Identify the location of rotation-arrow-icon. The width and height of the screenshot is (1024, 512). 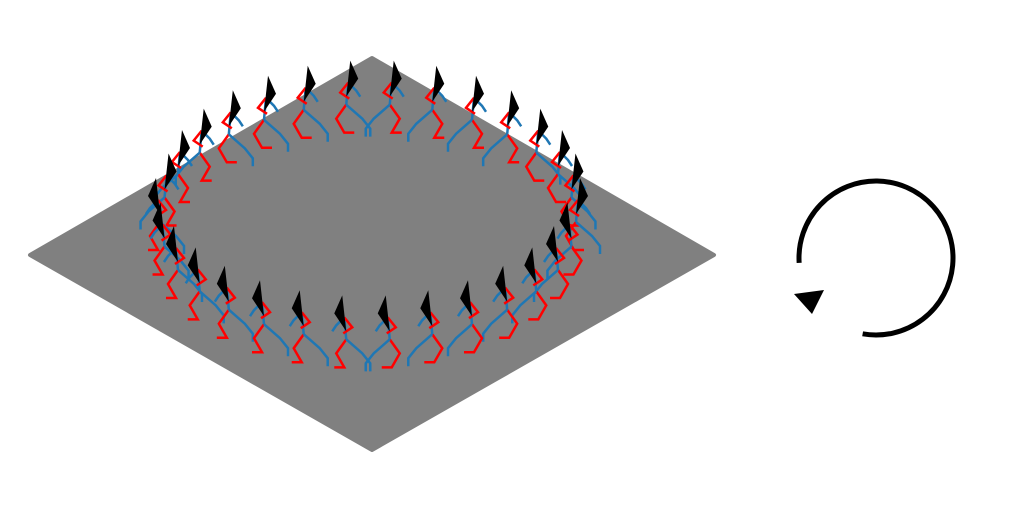
(875, 258).